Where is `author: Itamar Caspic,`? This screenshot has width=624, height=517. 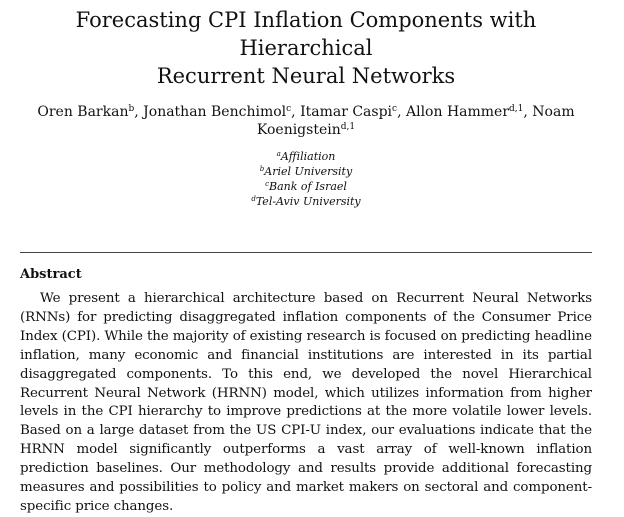
author: Itamar Caspic, is located at coordinates (353, 112).